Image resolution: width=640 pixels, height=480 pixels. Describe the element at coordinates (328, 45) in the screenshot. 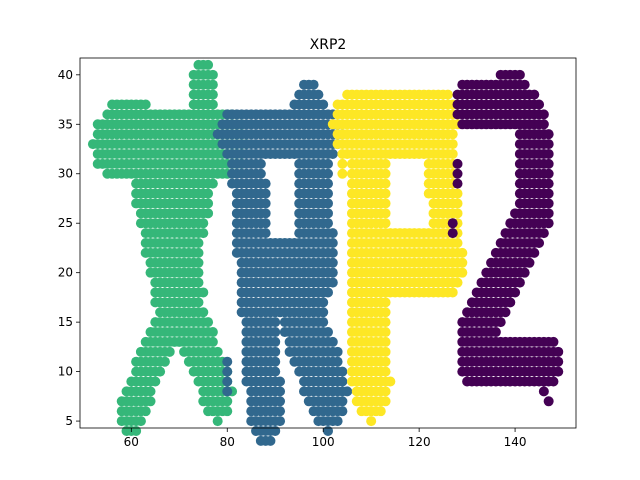

I see `chart-title: XRP2` at that location.